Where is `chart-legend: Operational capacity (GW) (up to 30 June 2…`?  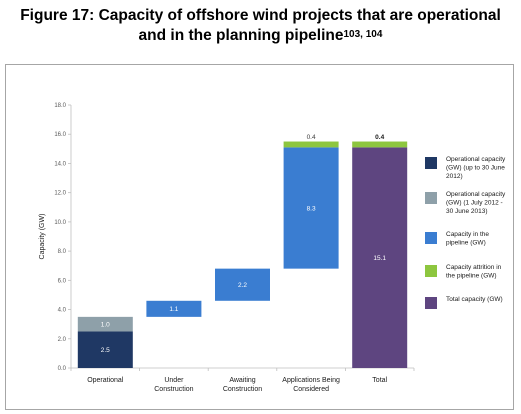 chart-legend: Operational capacity (GW) (up to 30 June 2… is located at coordinates (465, 232).